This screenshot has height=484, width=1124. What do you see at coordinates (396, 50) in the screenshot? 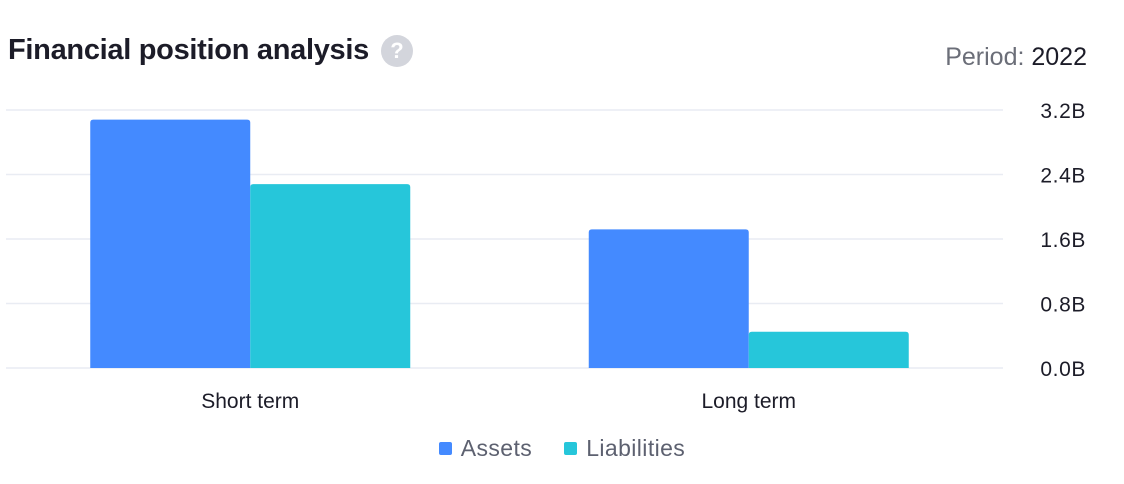
I see `question-icon: ?` at bounding box center [396, 50].